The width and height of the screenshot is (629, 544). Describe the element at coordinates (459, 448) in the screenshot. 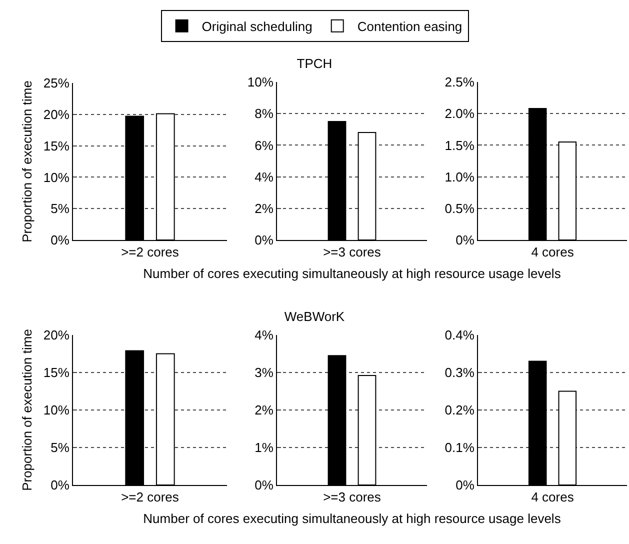

I see `y-tick-label: 0.1%` at that location.